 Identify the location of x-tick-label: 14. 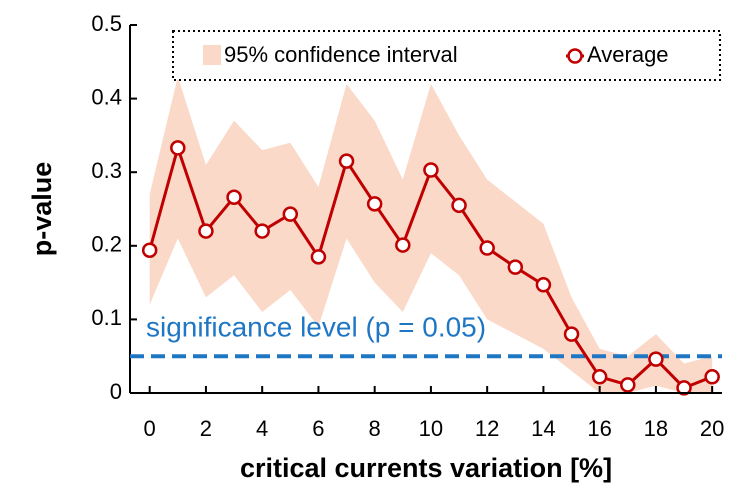
(543, 428).